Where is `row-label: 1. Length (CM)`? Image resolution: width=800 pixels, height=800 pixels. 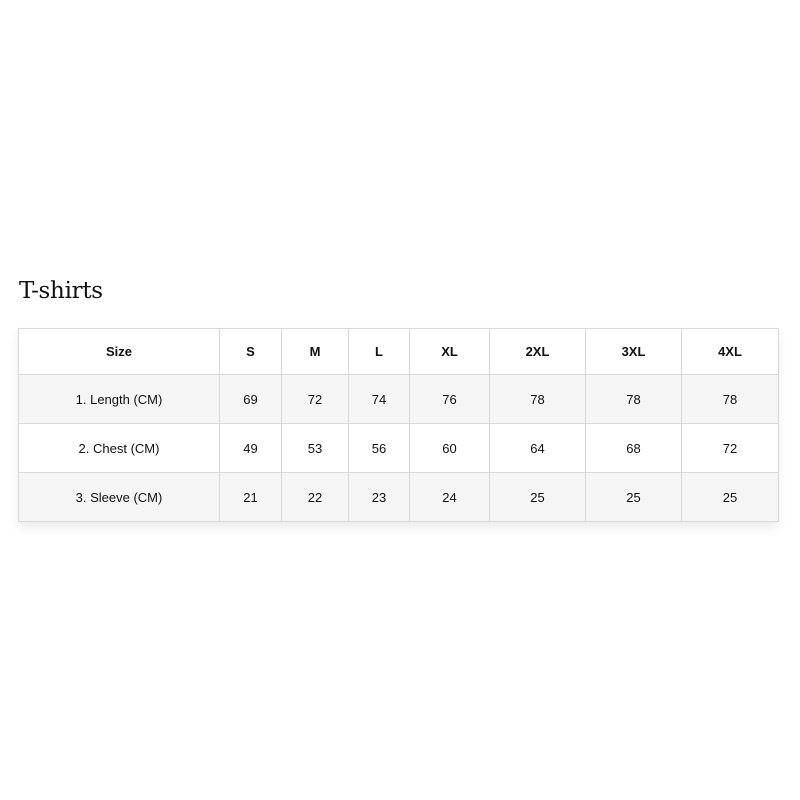
row-label: 1. Length (CM) is located at coordinates (119, 399).